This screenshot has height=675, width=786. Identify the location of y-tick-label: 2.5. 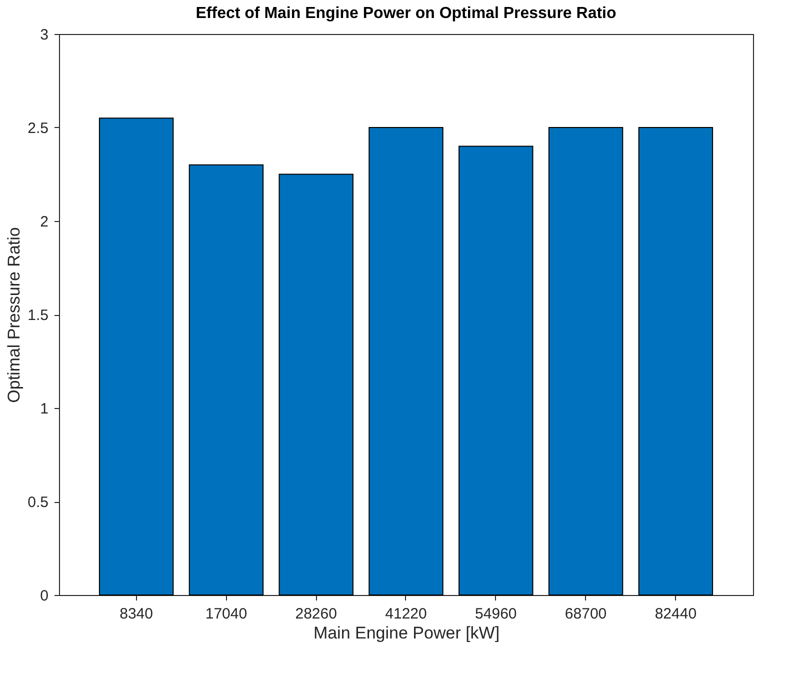
(38, 128).